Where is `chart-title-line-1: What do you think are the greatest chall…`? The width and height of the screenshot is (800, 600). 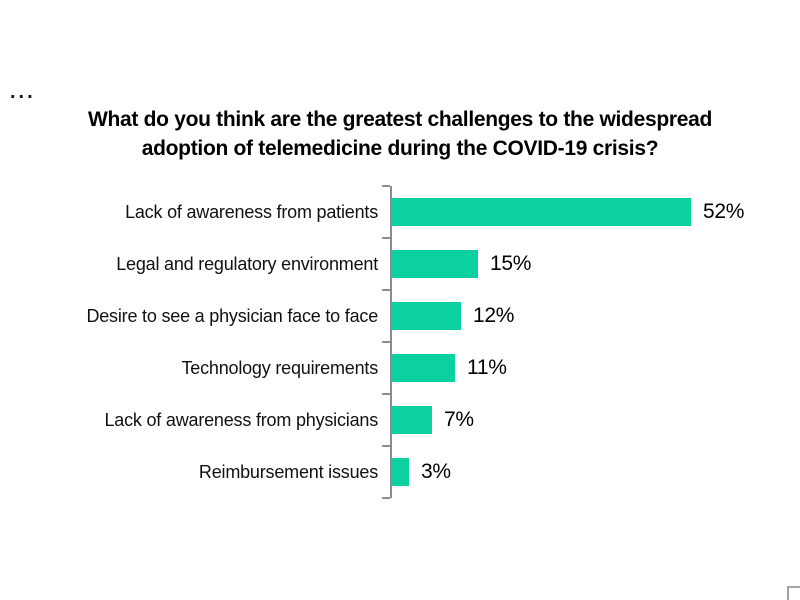 chart-title-line-1: What do you think are the greatest chall… is located at coordinates (400, 119).